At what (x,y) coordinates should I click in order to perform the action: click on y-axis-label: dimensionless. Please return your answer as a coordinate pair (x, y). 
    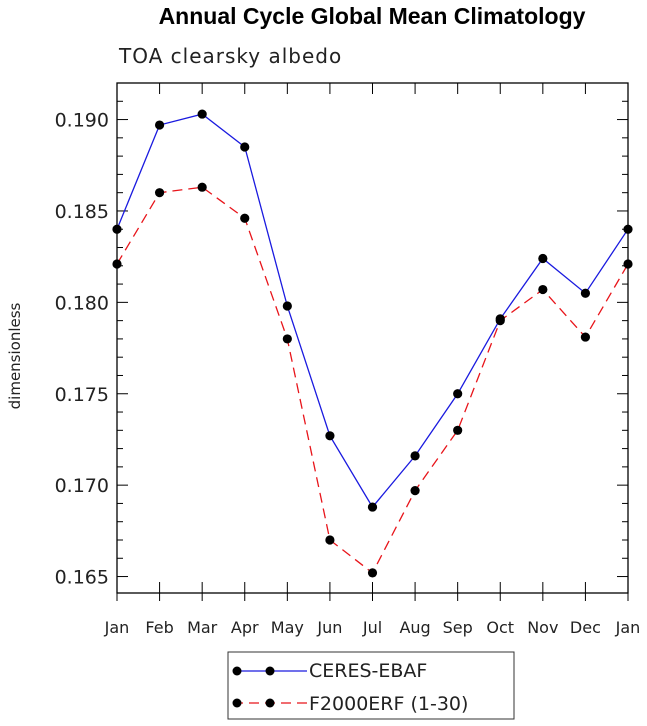
    Looking at the image, I should click on (15, 355).